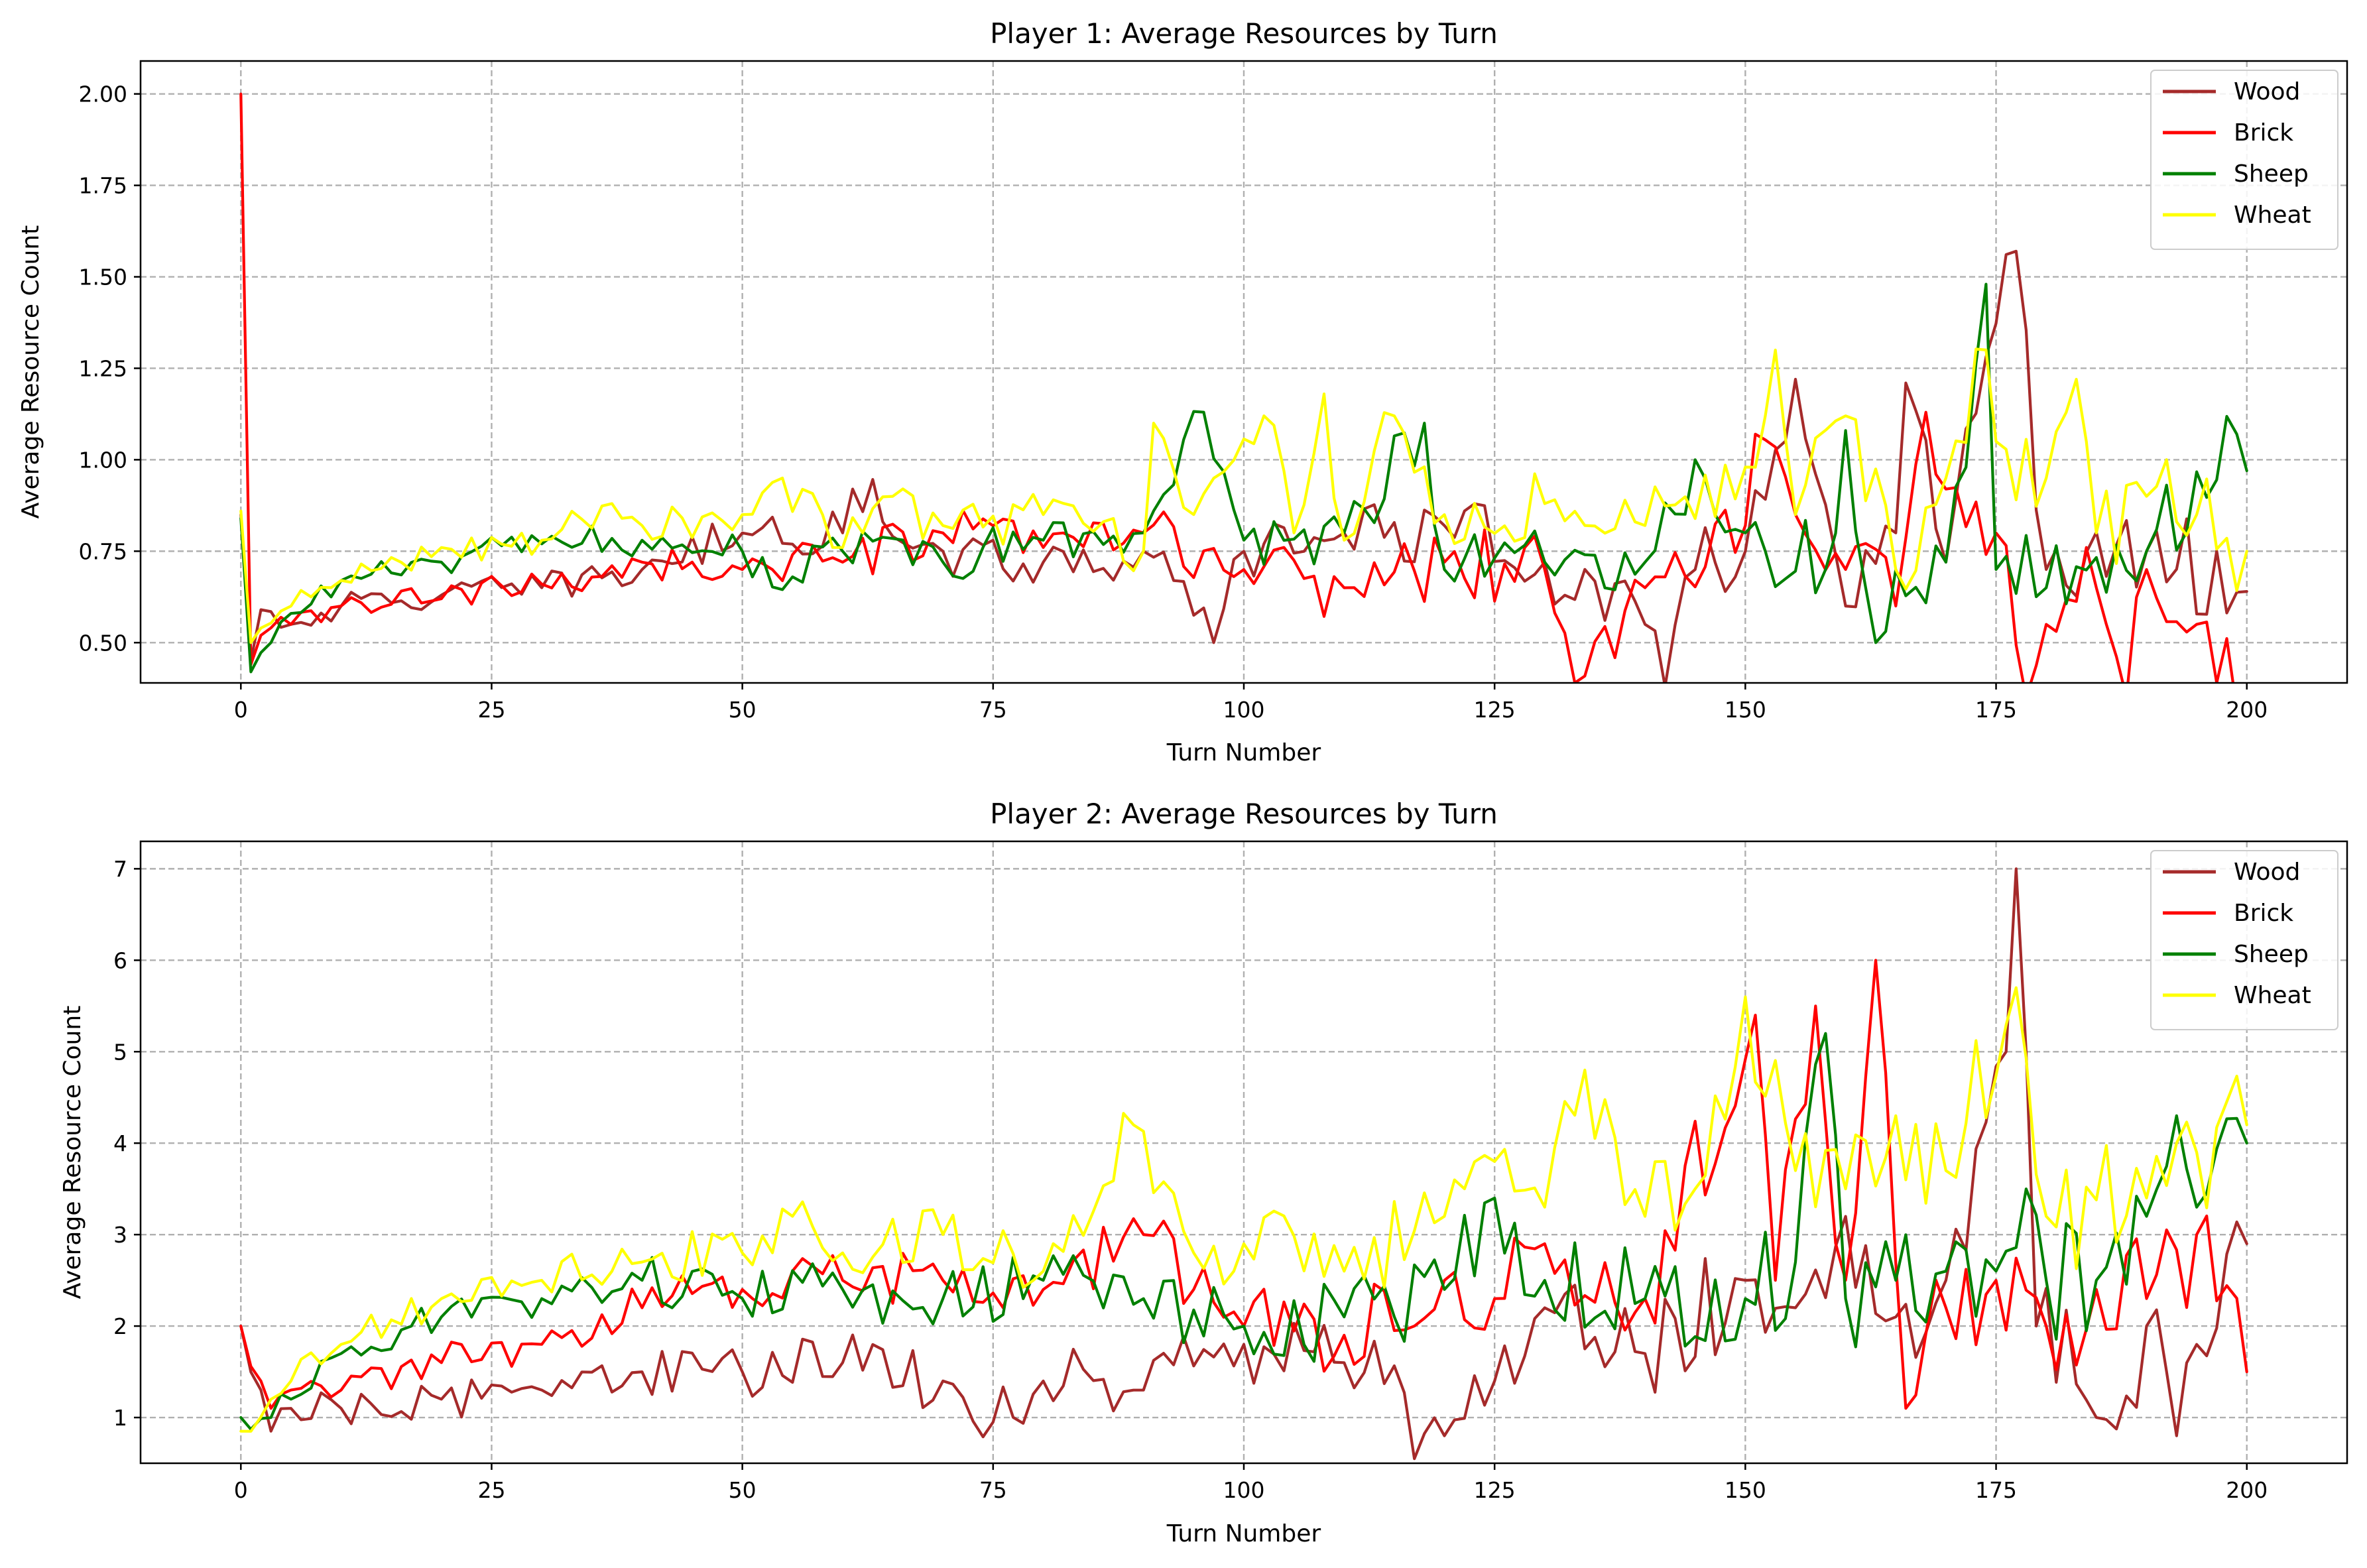 This screenshot has width=2367, height=1568. Describe the element at coordinates (120, 960) in the screenshot. I see `y-tick-label: 6` at that location.